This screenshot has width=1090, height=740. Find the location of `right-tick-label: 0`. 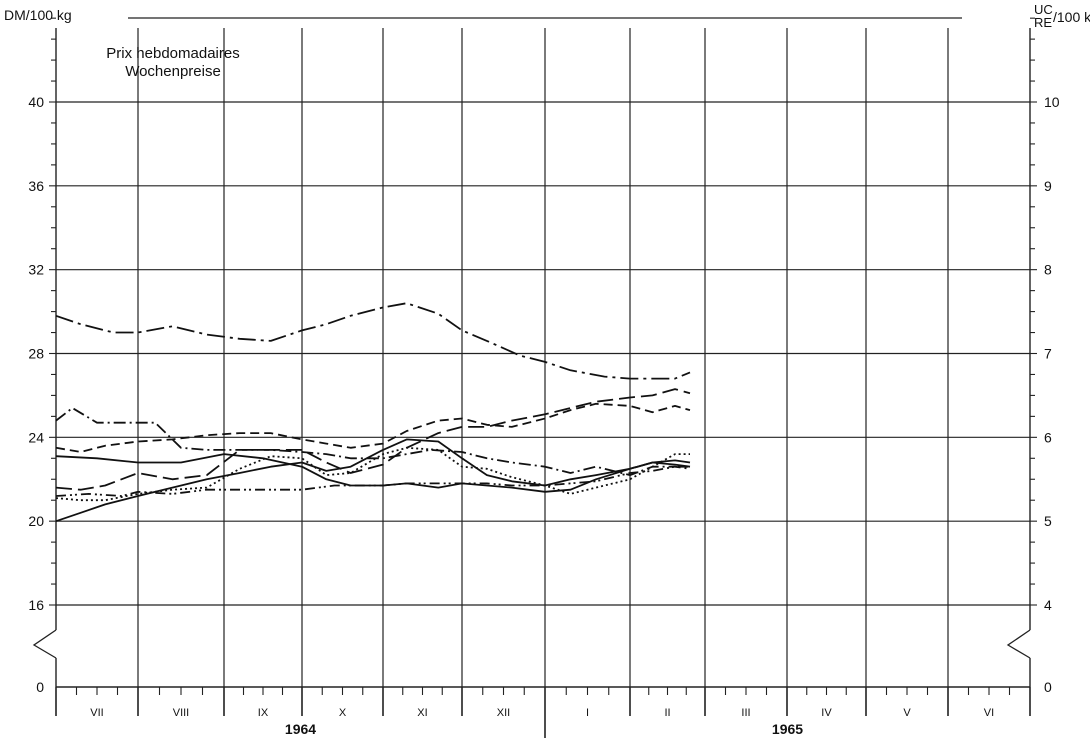

right-tick-label: 0 is located at coordinates (1048, 687).